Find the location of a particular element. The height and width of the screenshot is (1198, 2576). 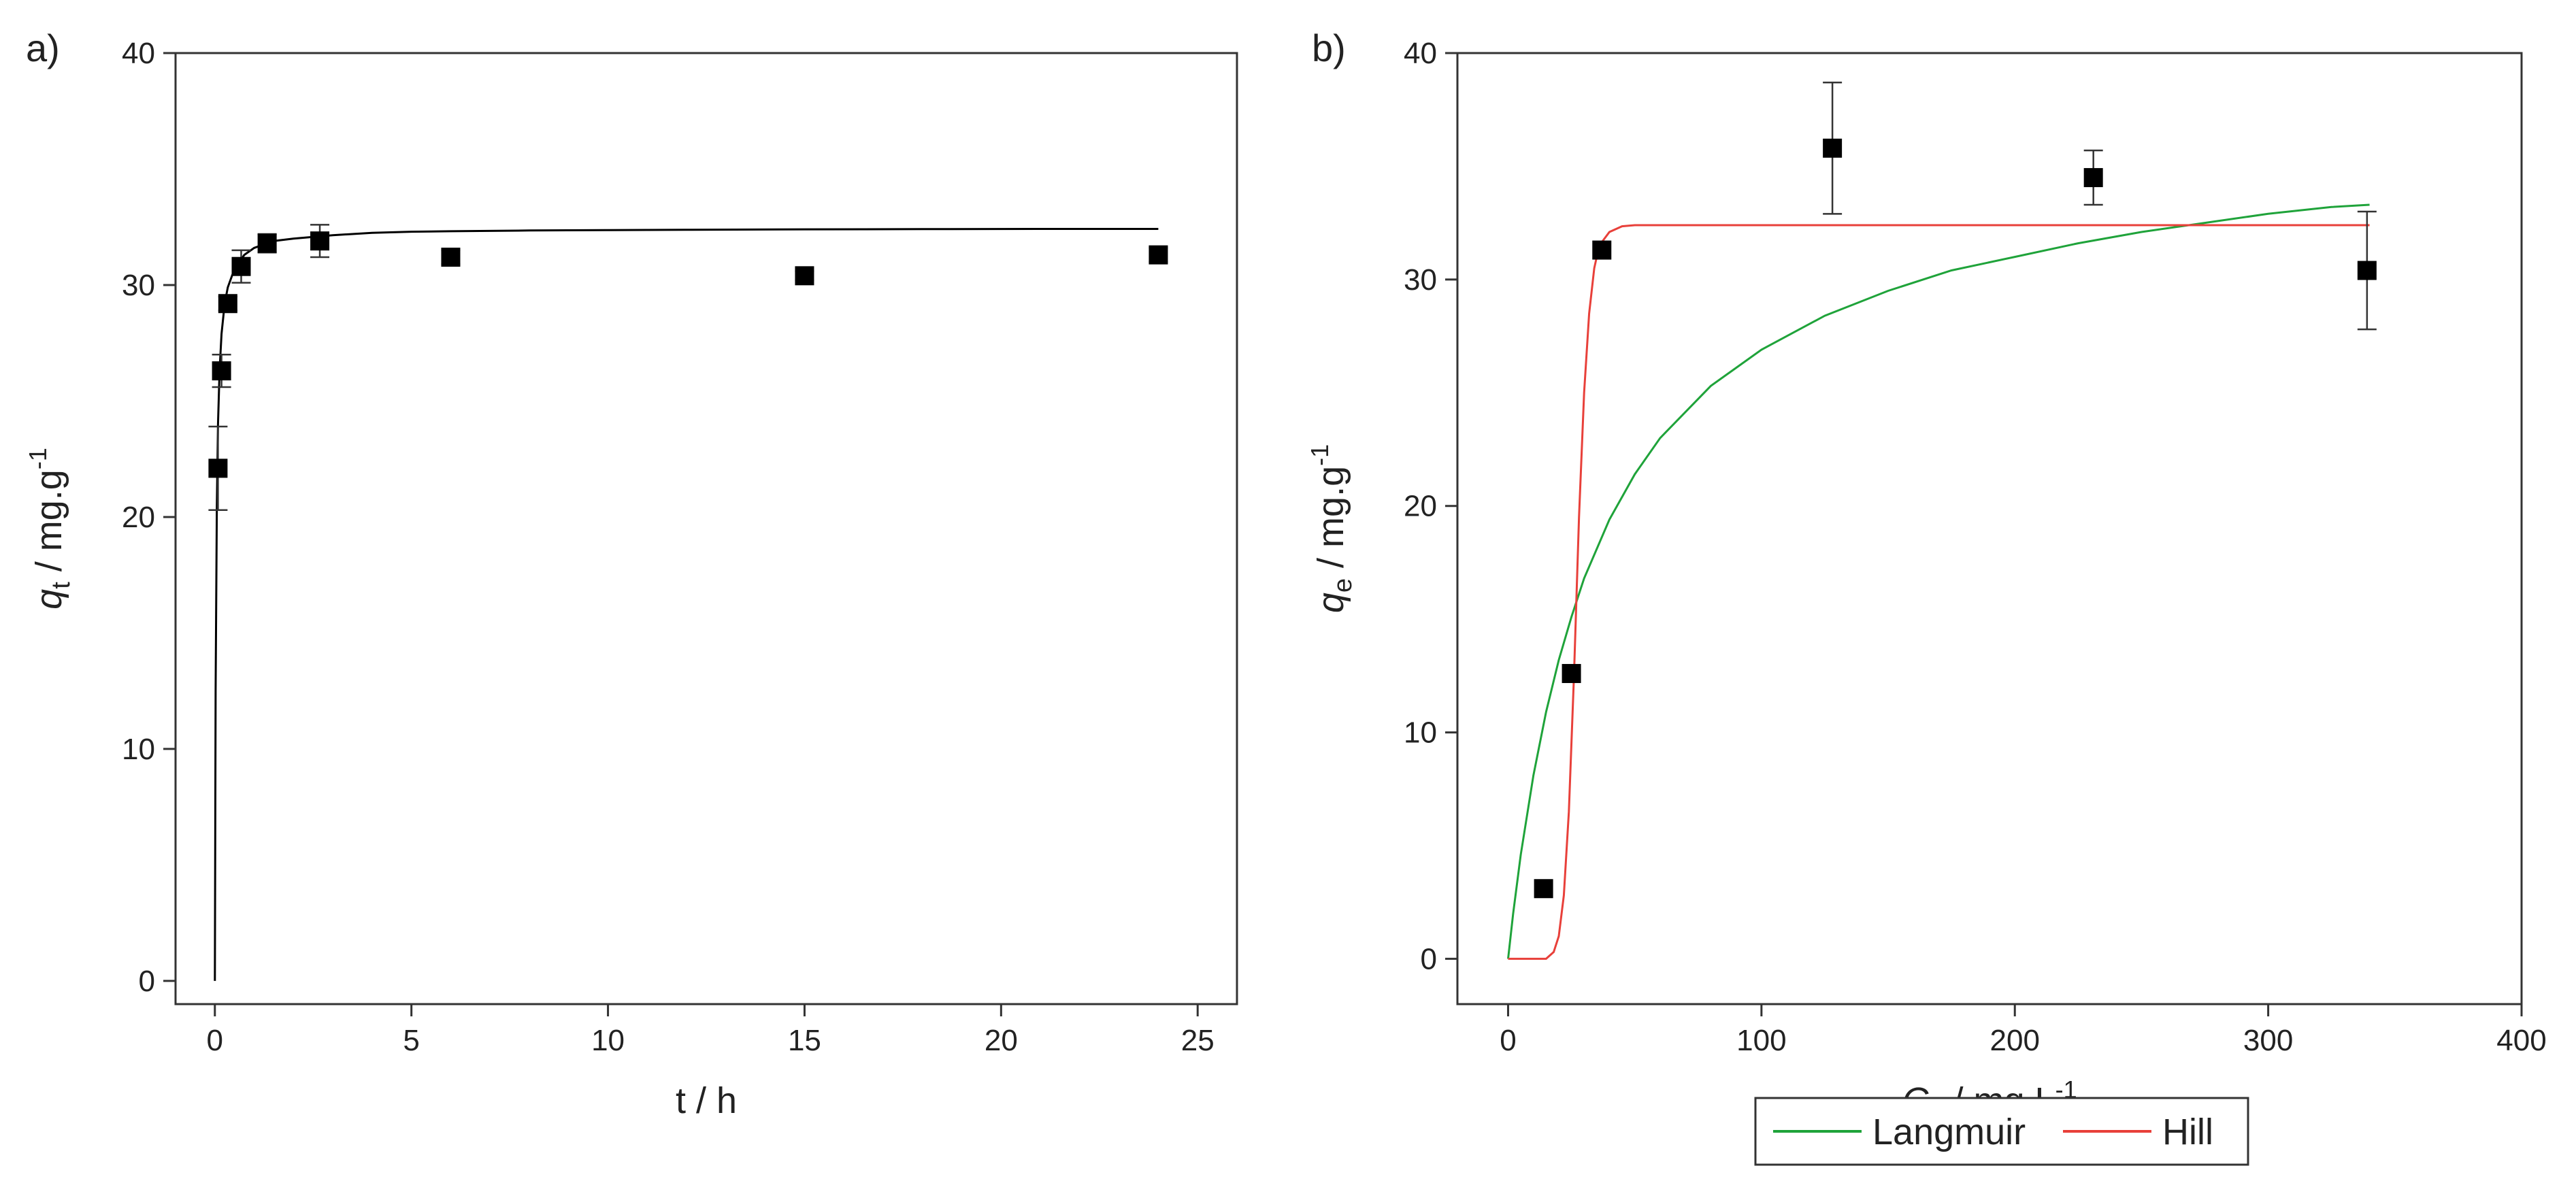

x-axis-label-0: t / h is located at coordinates (706, 1100).